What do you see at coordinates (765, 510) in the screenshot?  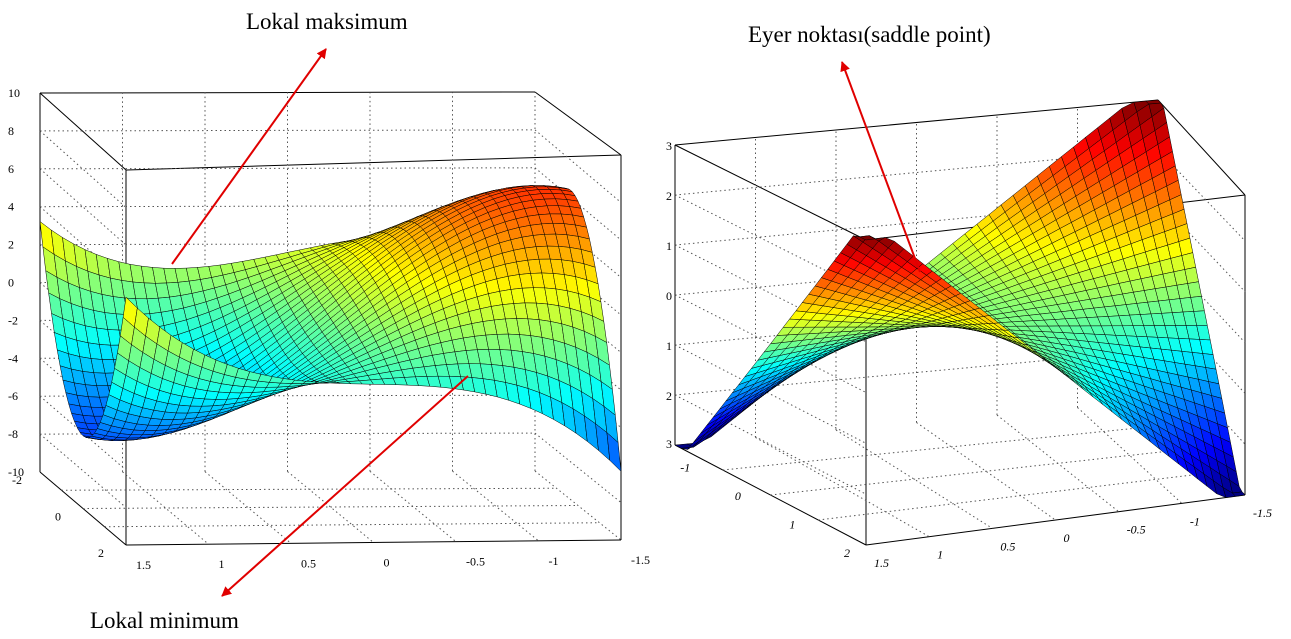 I see `right-y-tick-labels: -1 0 1 2` at bounding box center [765, 510].